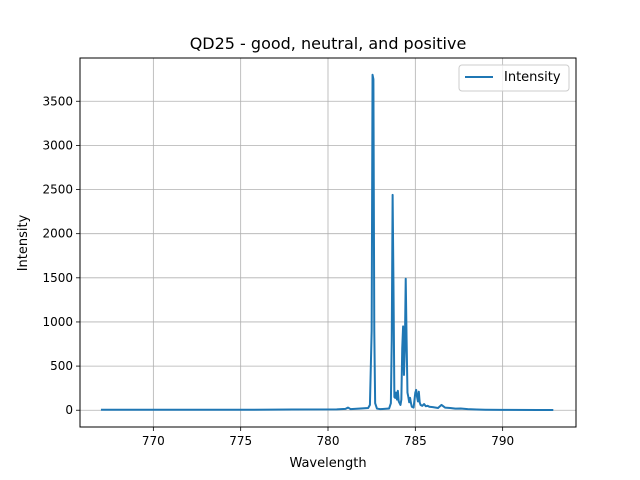  I want to click on x-tick-label: 780, so click(328, 441).